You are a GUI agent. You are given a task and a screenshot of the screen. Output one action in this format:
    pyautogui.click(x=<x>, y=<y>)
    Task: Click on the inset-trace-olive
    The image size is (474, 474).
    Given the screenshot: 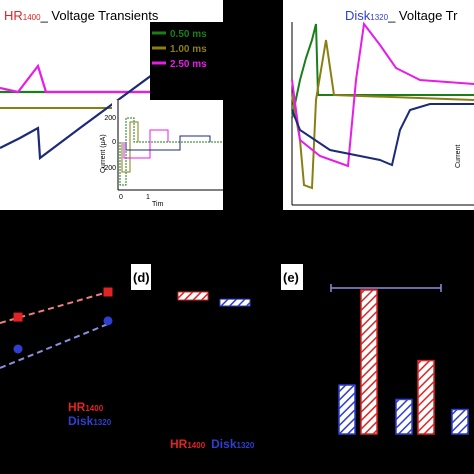 What is the action you would take?
    pyautogui.click(x=130, y=147)
    